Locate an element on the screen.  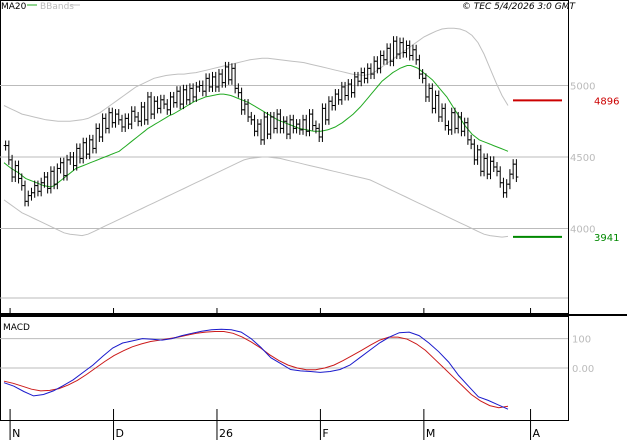
macd-tick-label: 0.00 is located at coordinates (583, 369).